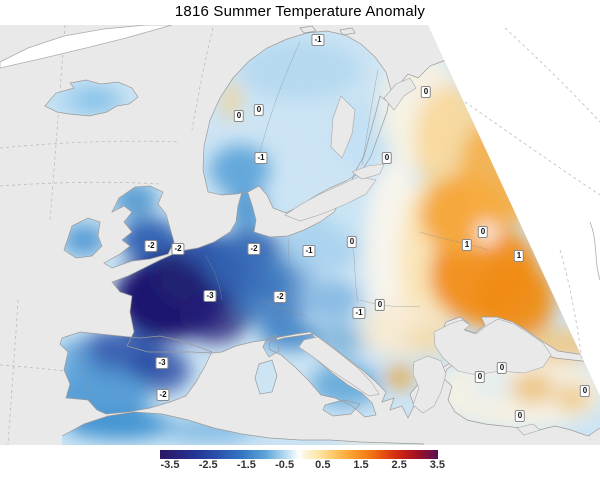 This screenshot has width=600, height=477. What do you see at coordinates (170, 465) in the screenshot?
I see `colorbar-tick: -3.5` at bounding box center [170, 465].